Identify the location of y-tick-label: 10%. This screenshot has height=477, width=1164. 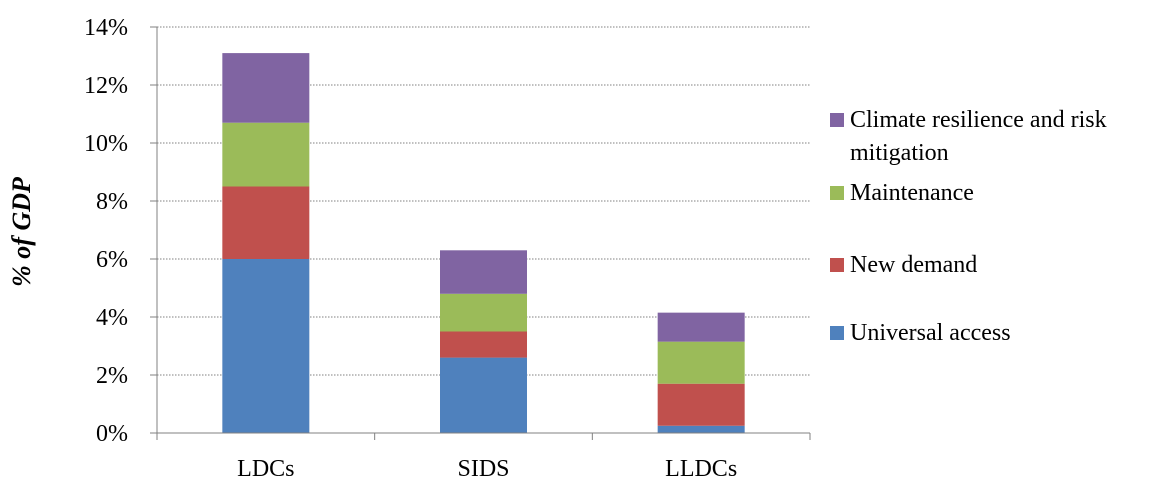
(106, 144).